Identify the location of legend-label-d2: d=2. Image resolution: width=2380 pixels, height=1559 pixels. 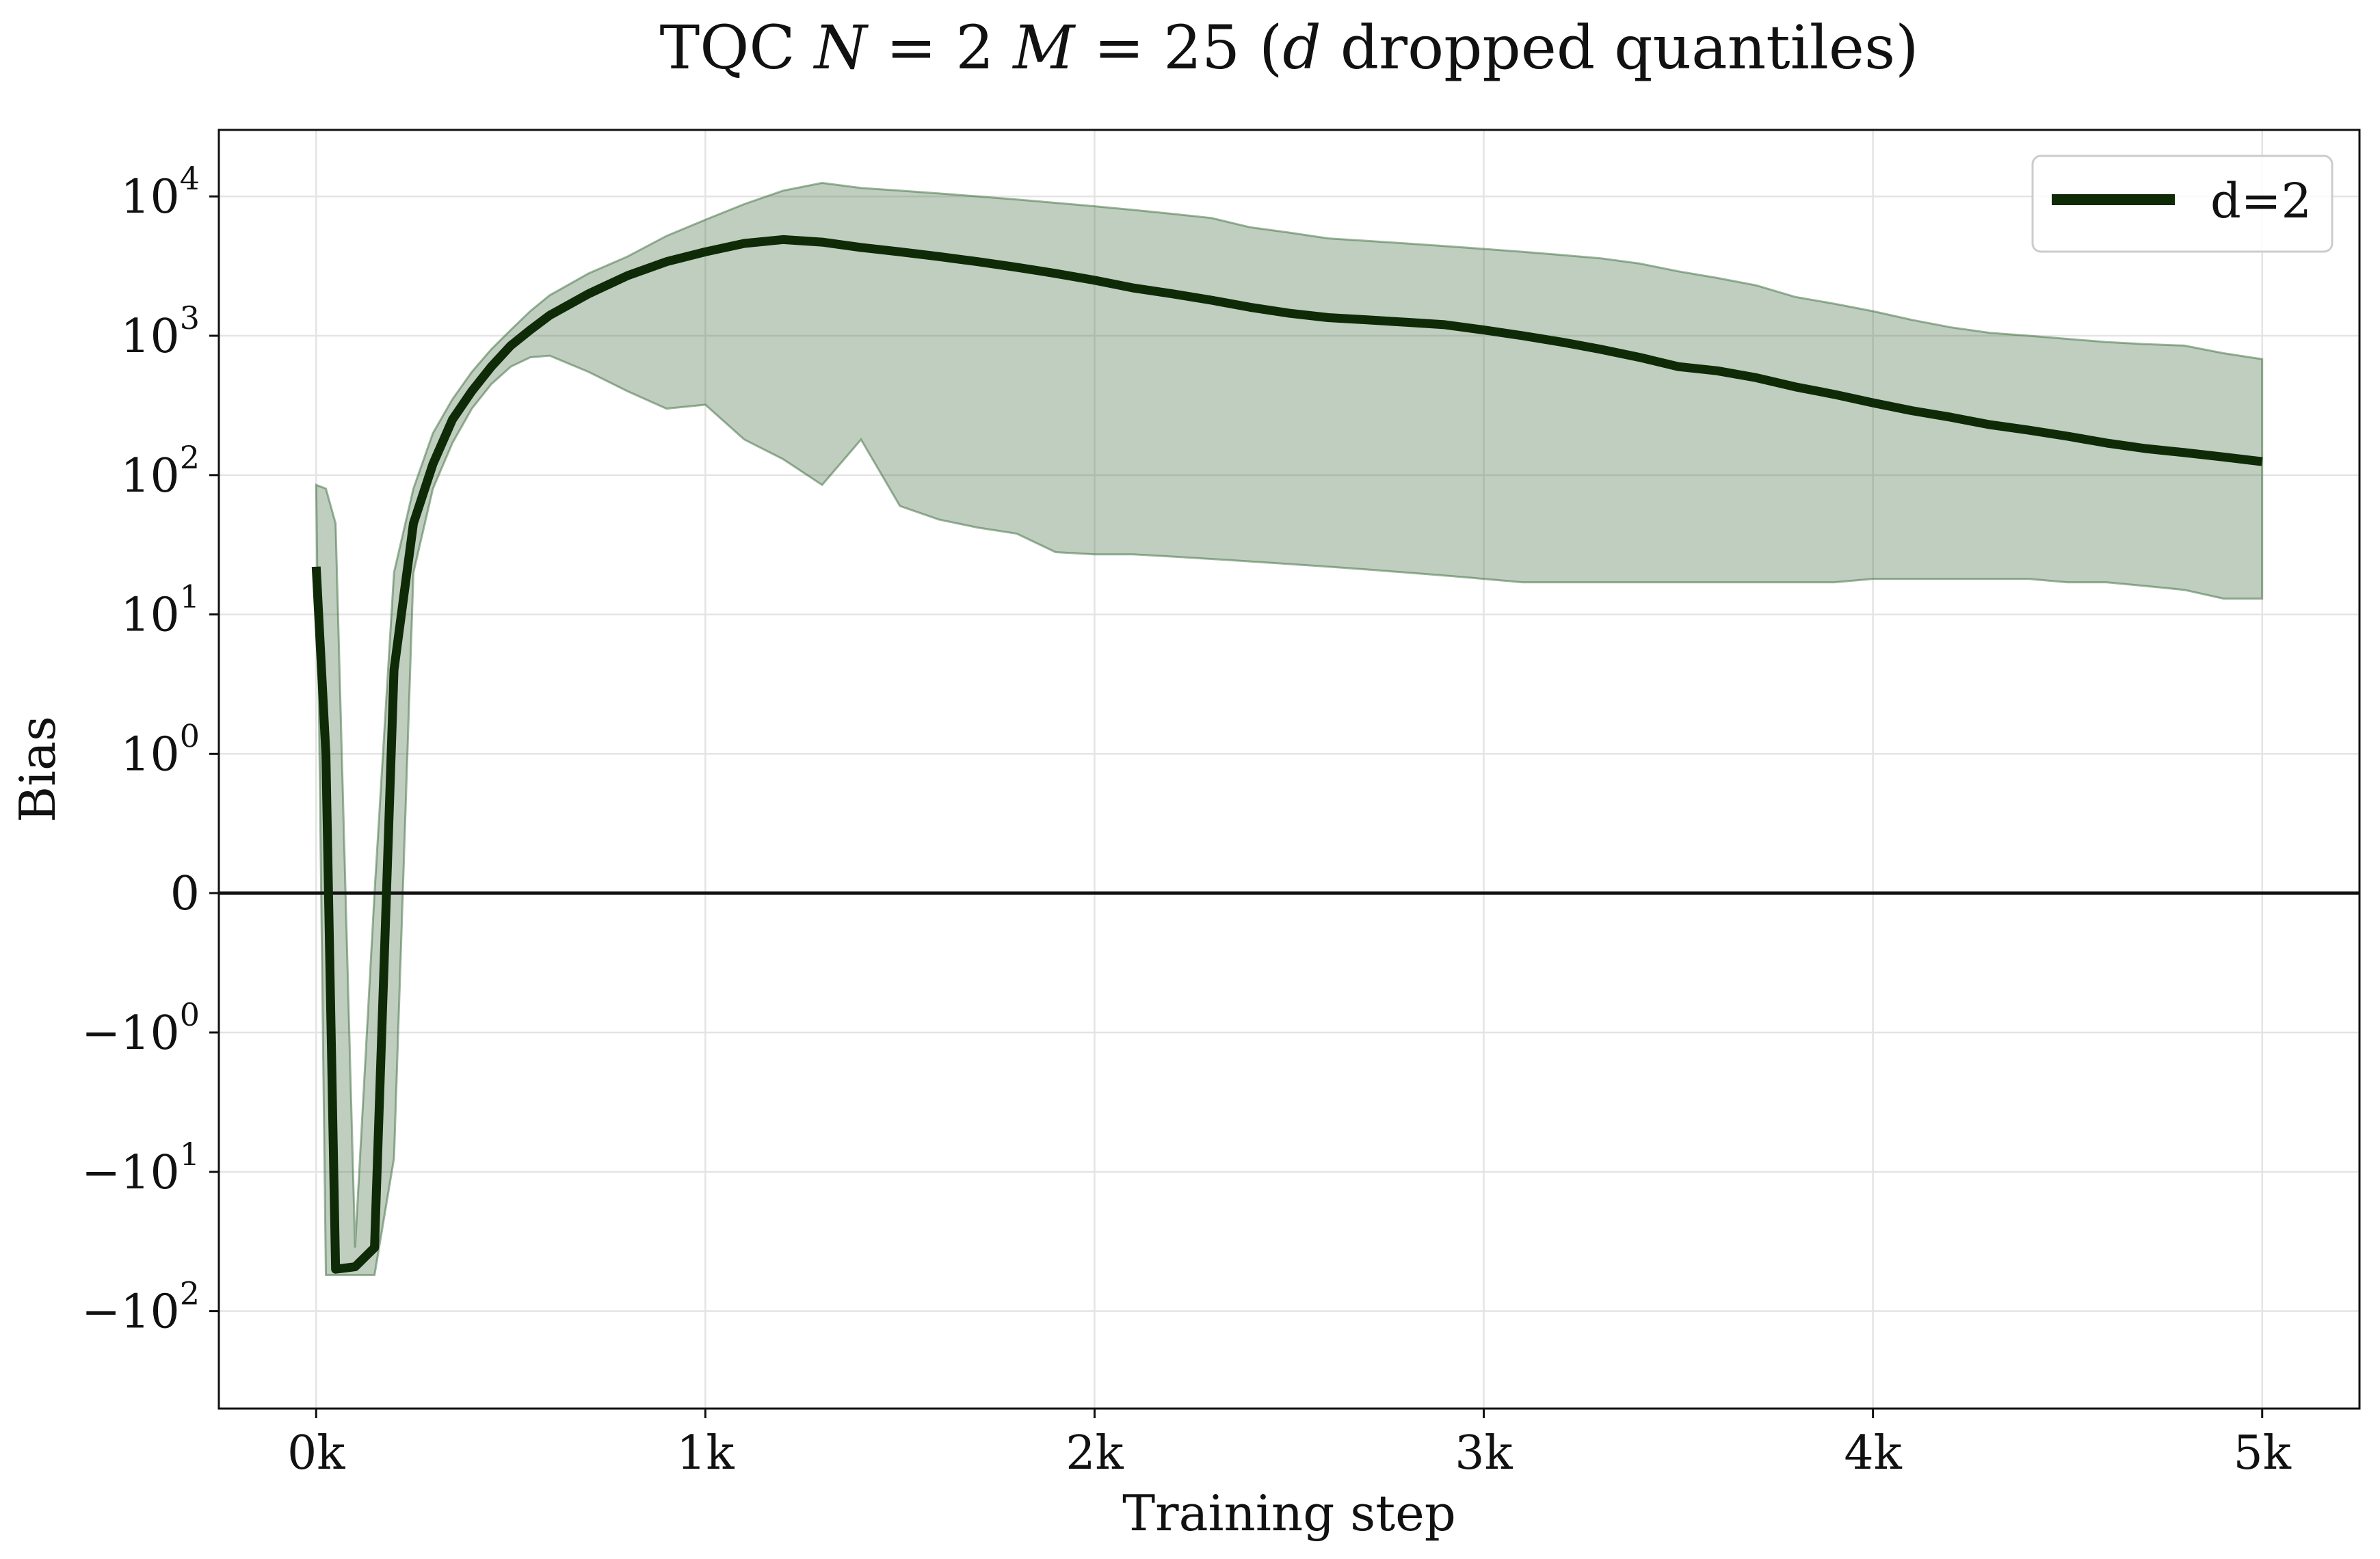
(2261, 201).